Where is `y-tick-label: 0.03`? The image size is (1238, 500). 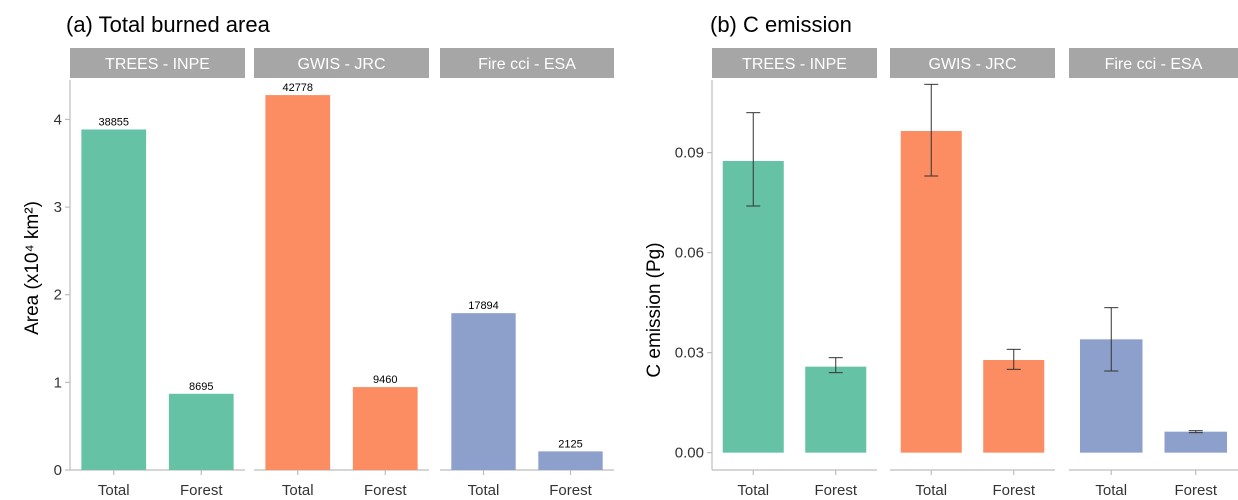 y-tick-label: 0.03 is located at coordinates (689, 353).